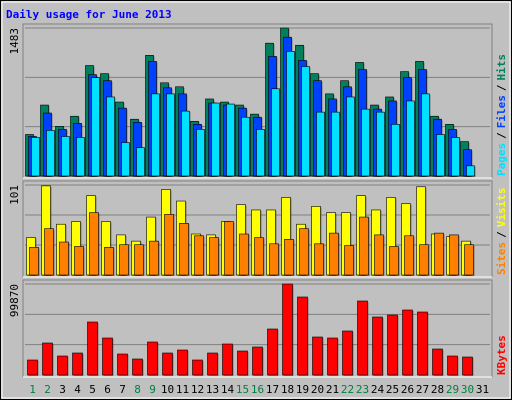  Describe the element at coordinates (437, 389) in the screenshot. I see `x-tick-label: 28` at that location.